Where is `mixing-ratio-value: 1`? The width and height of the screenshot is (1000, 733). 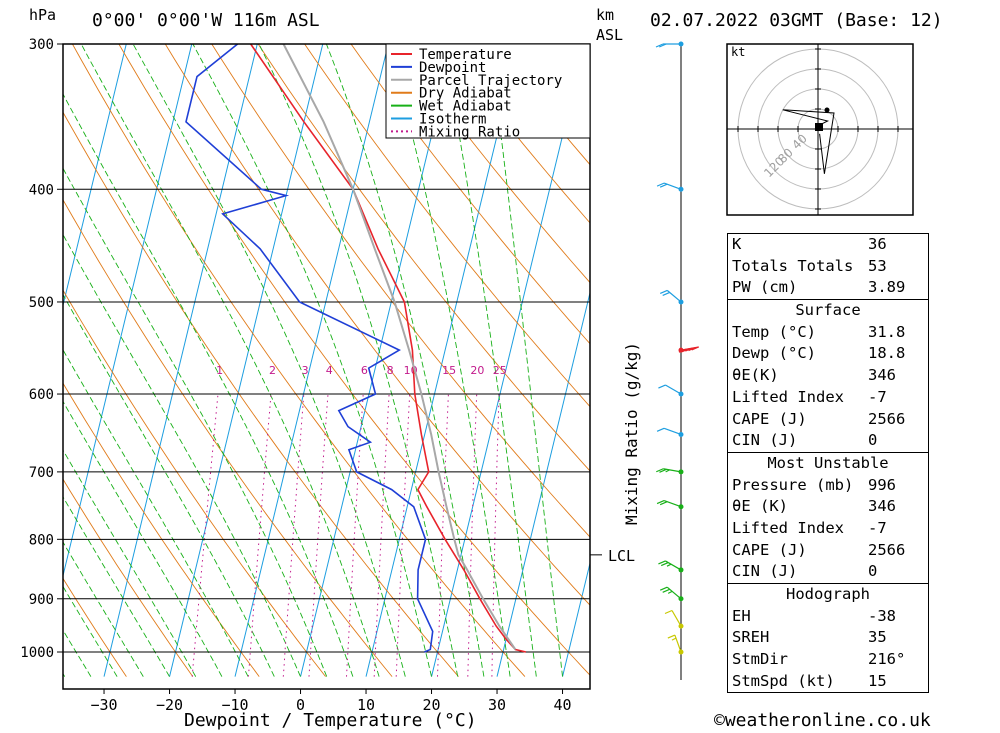
mixing-ratio-value: 1 is located at coordinates (219, 370).